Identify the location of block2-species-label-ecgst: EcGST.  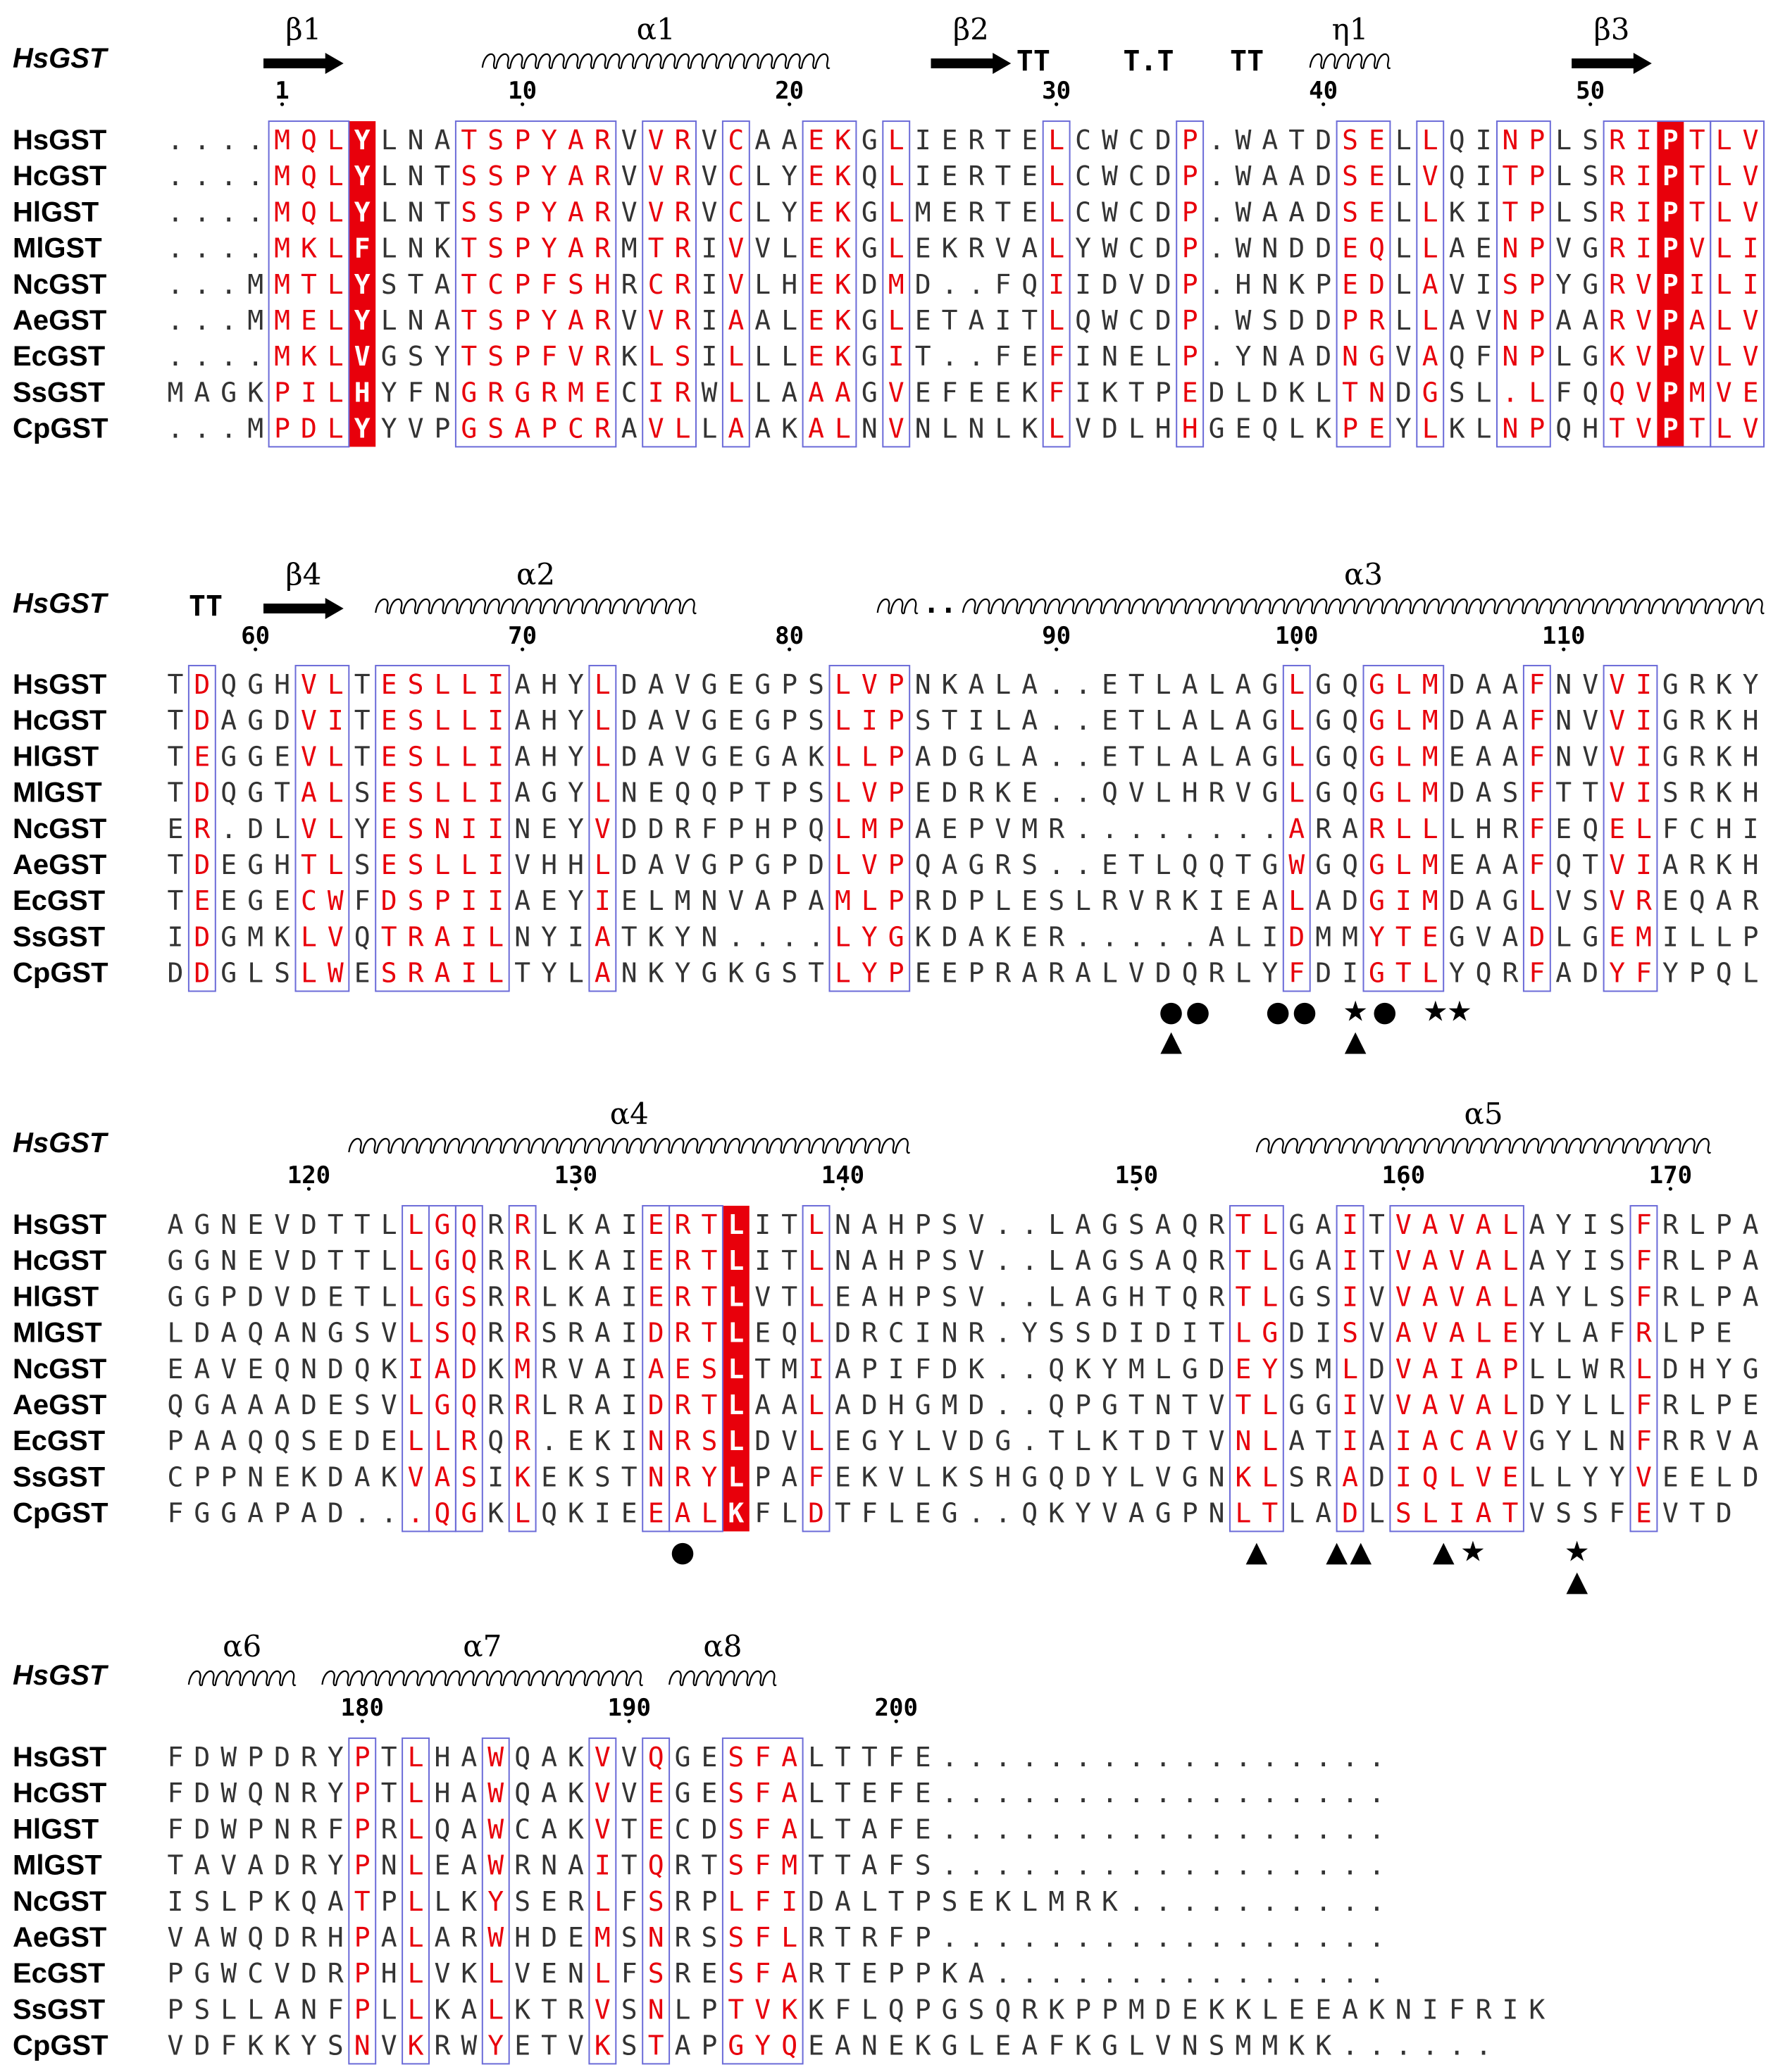
(59, 900).